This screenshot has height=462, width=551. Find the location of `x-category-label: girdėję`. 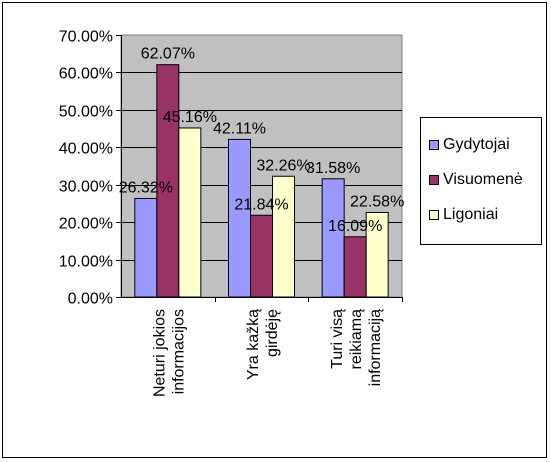

x-category-label: girdėję is located at coordinates (272, 333).